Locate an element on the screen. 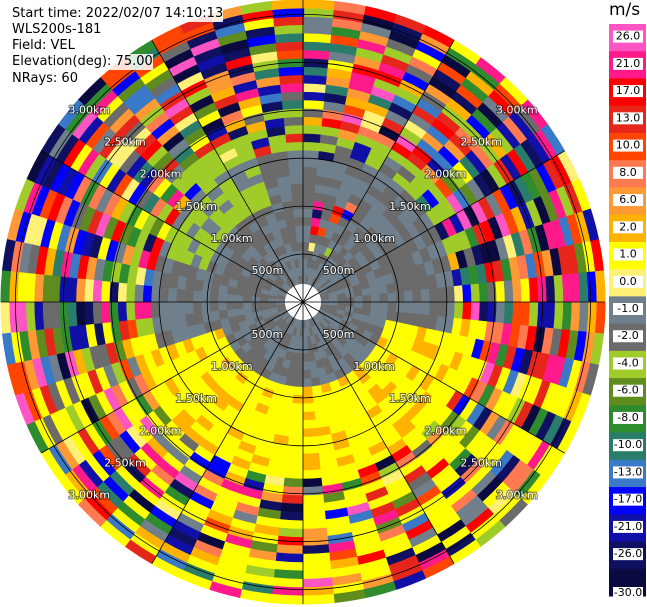  azimuth-spoke is located at coordinates (433, 226).